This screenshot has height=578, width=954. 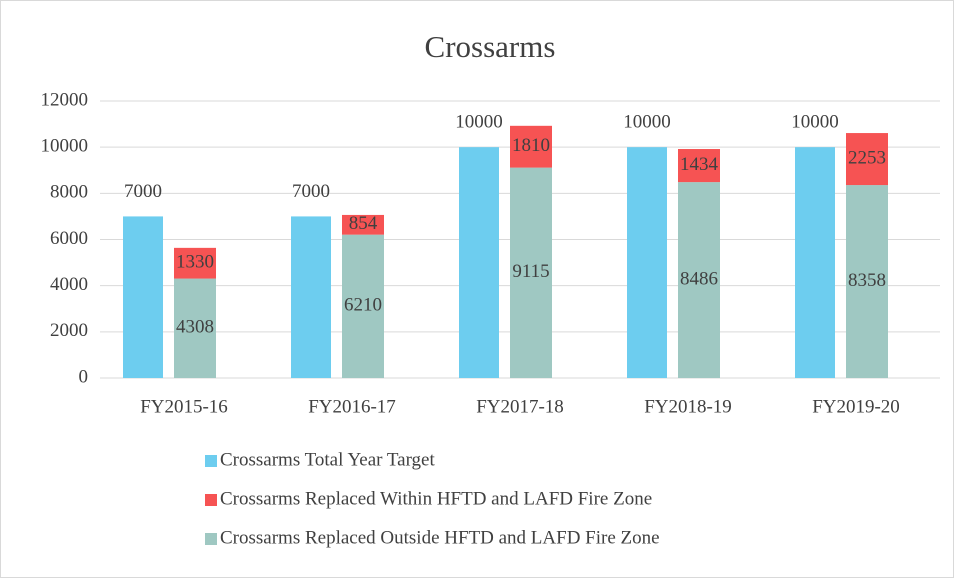 I want to click on data-label: 9115, so click(x=530, y=271).